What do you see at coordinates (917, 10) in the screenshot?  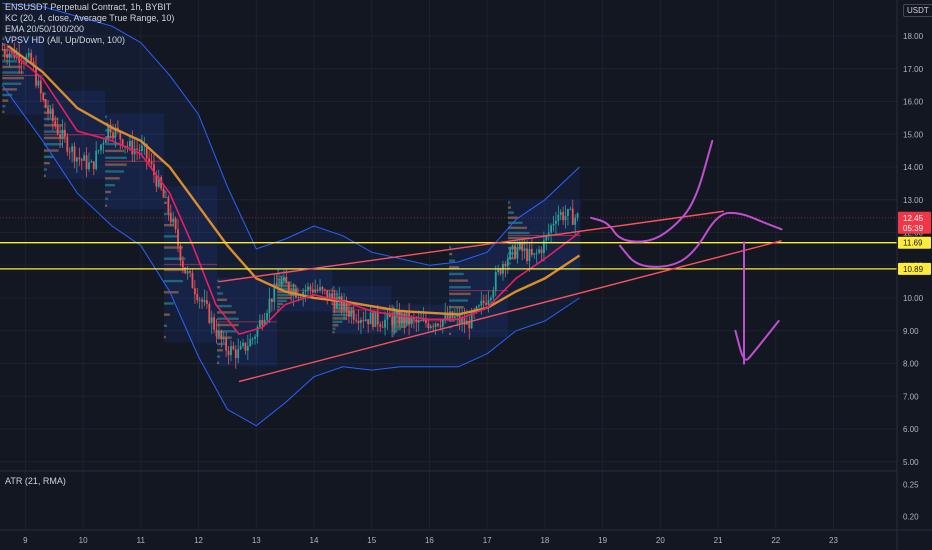 I see `currency-button: USDT` at bounding box center [917, 10].